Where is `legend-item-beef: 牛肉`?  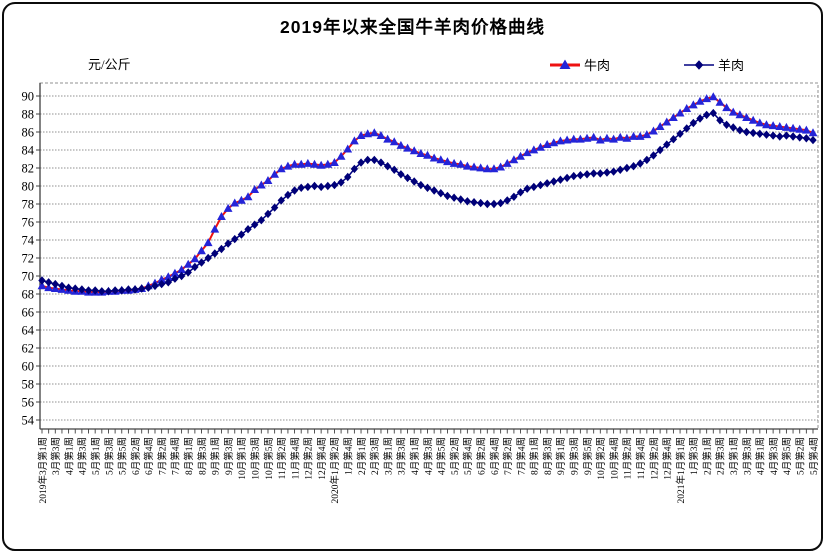 legend-item-beef: 牛肉 is located at coordinates (579, 64).